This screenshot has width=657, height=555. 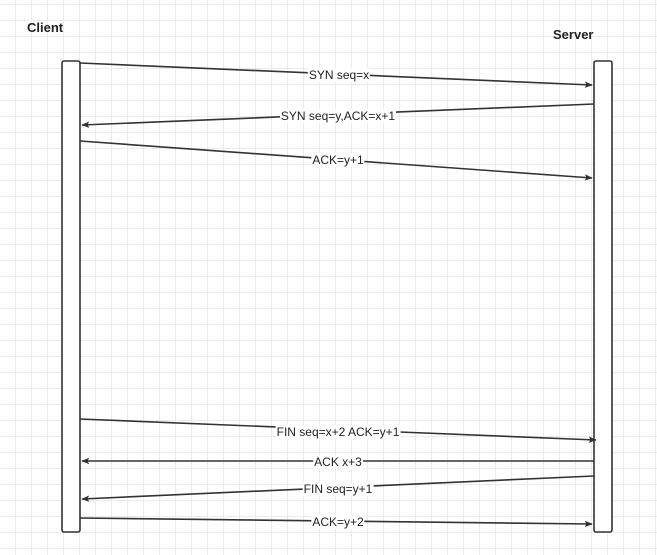 I want to click on message-label-3: ACK=y+1, so click(x=338, y=160).